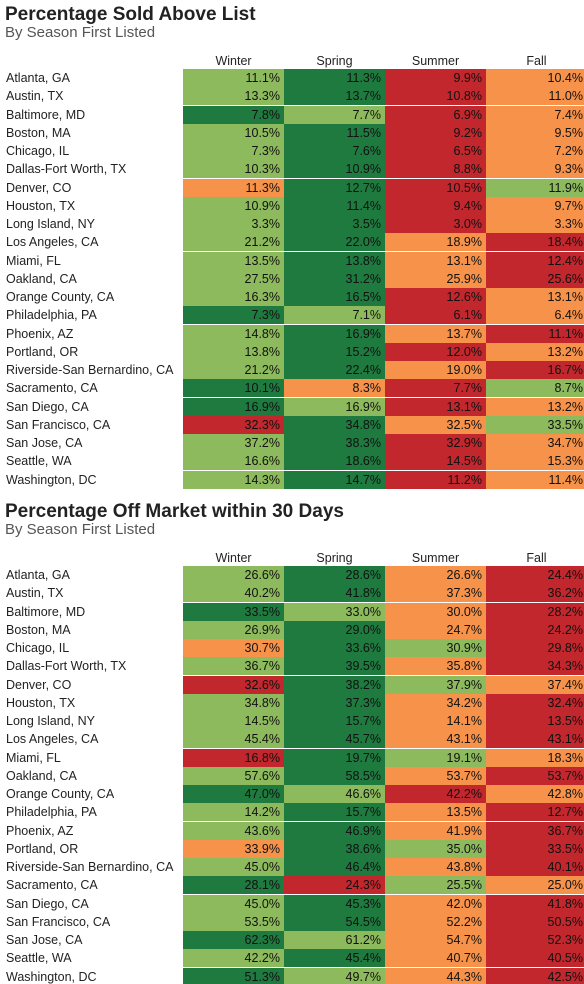  I want to click on heatmap-cell-spring: 10.9%, so click(334, 169).